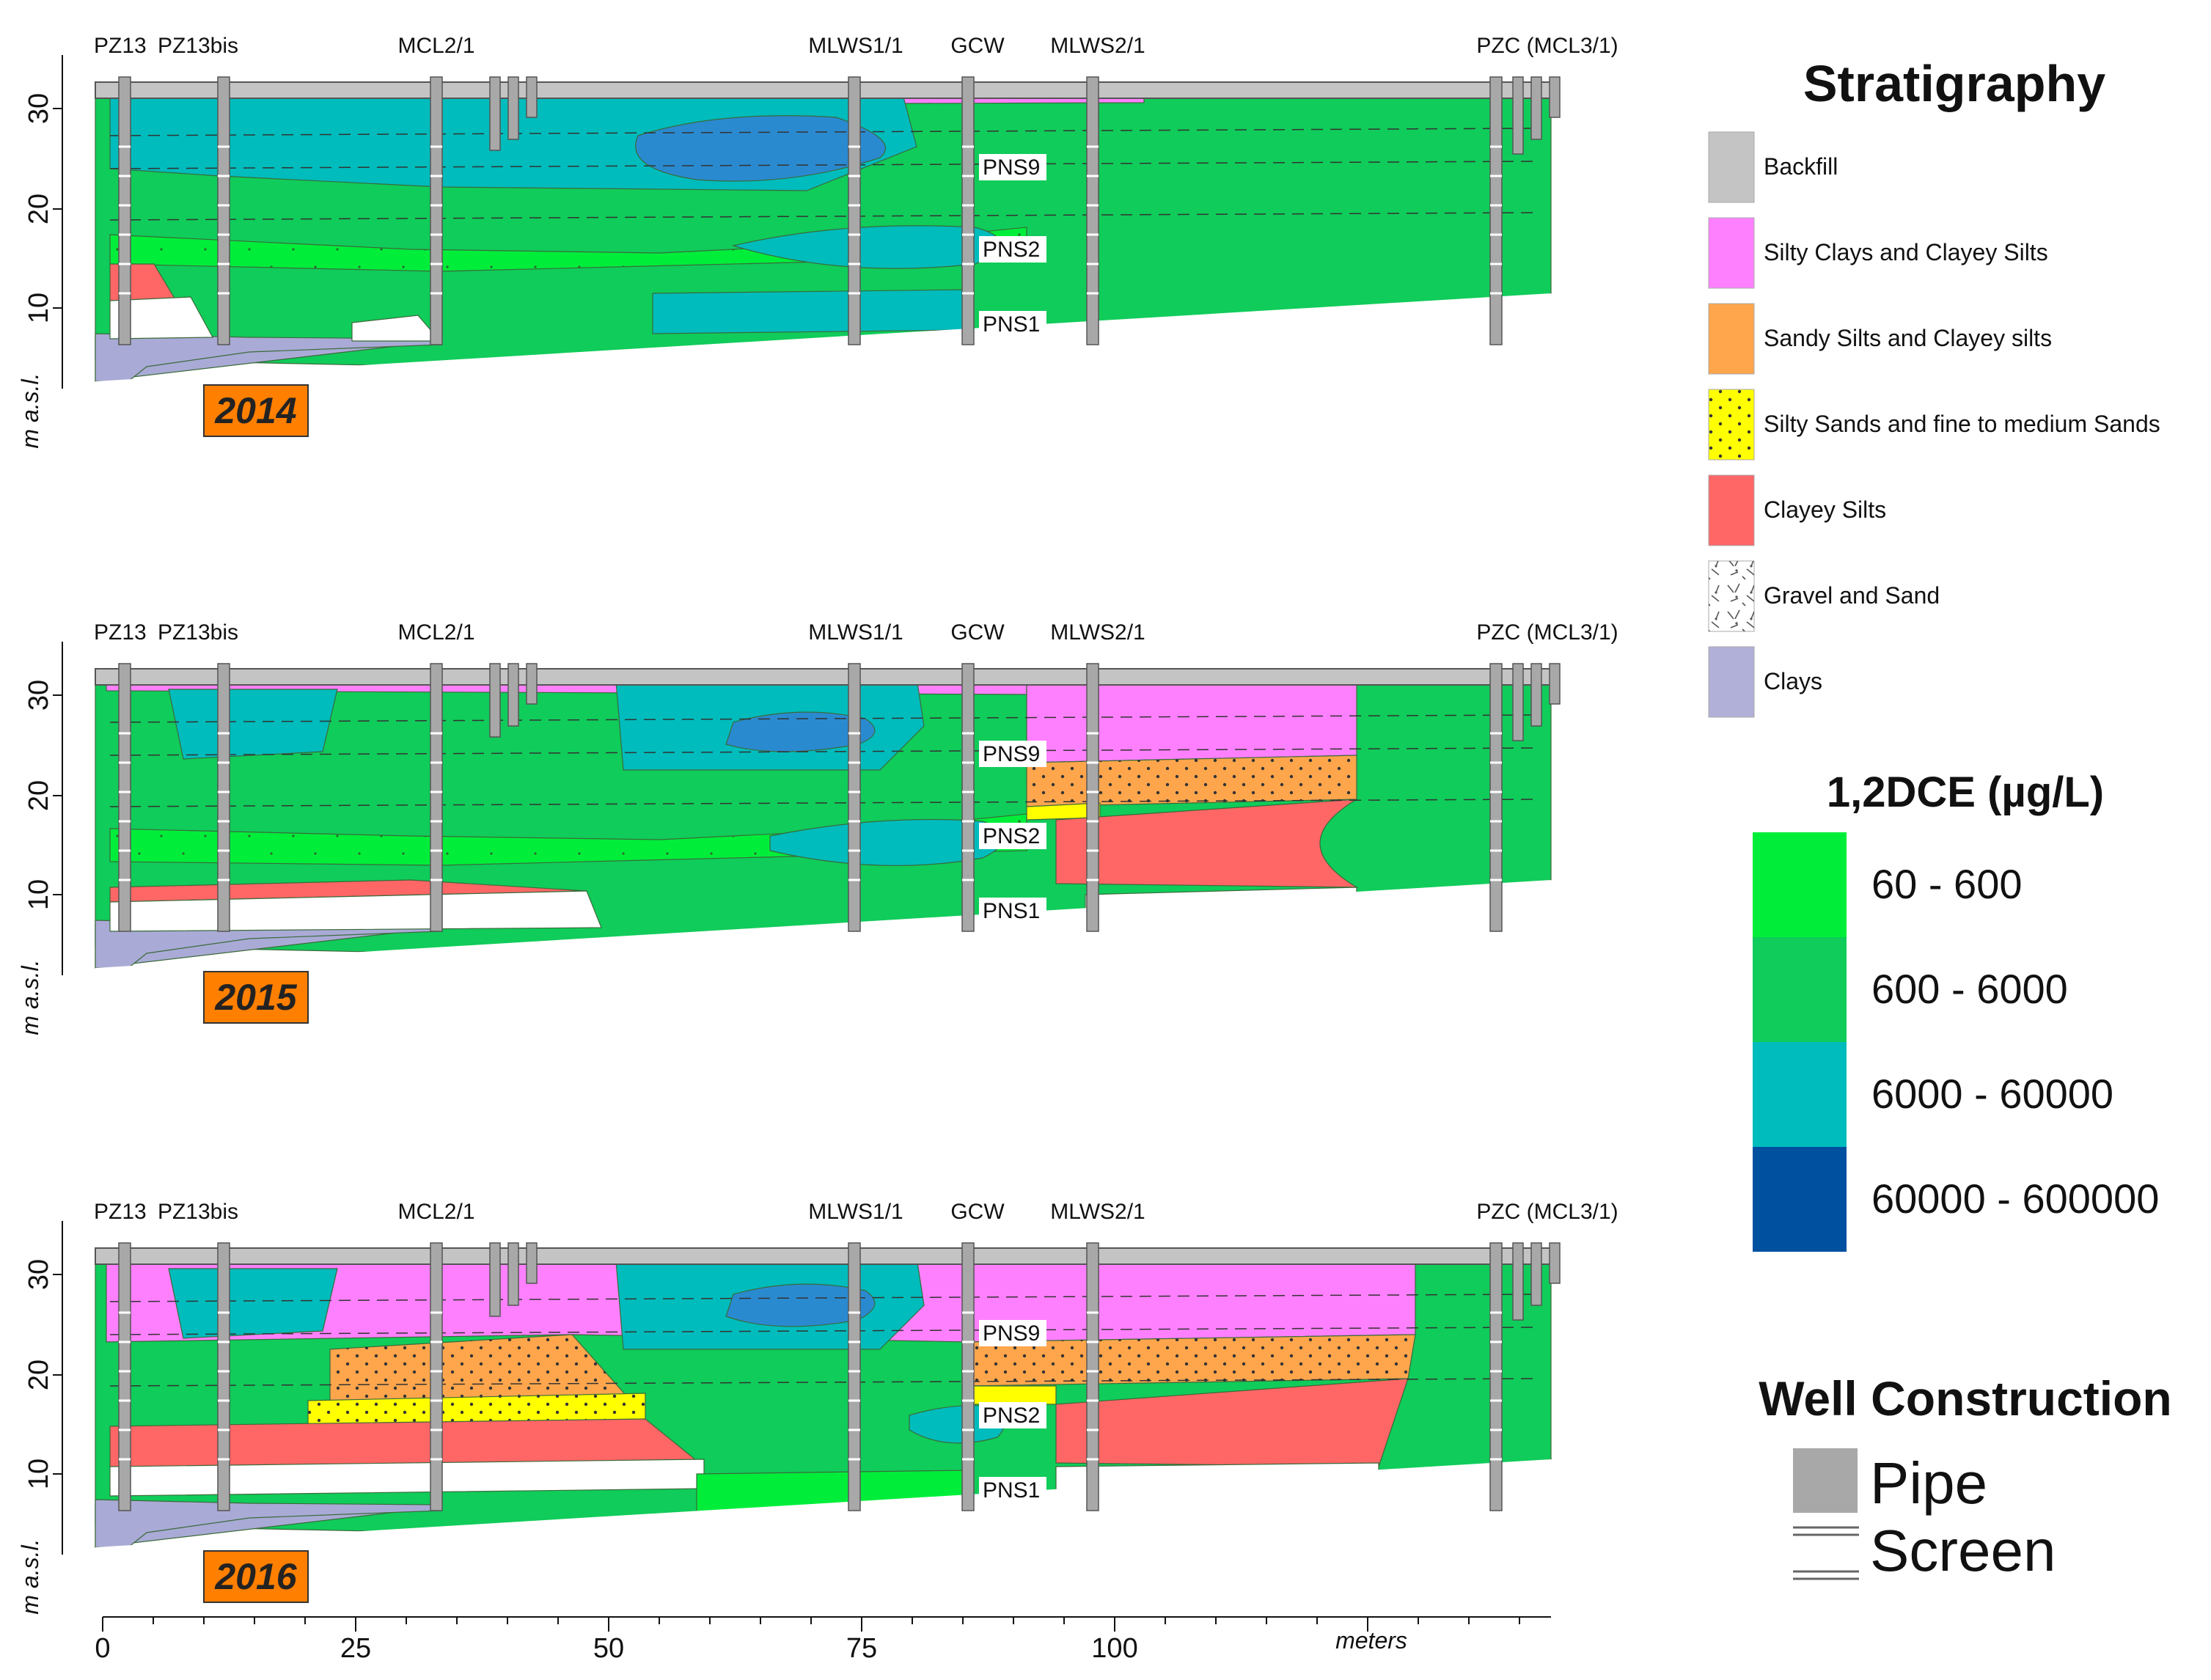 The image size is (2211, 1680). What do you see at coordinates (435, 1212) in the screenshot?
I see `well-label: MCL2/1` at bounding box center [435, 1212].